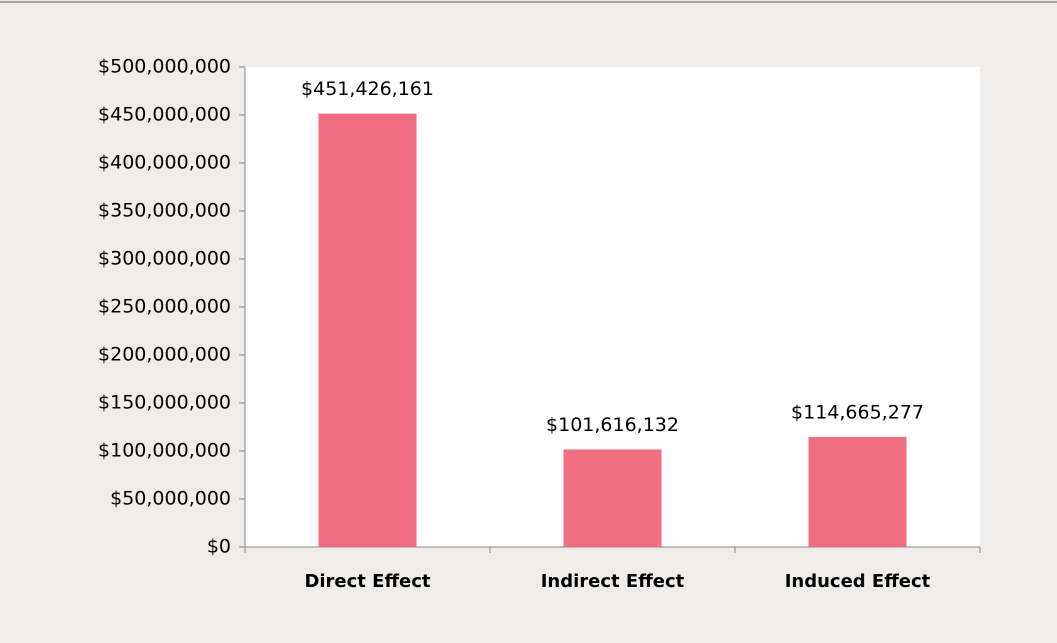  I want to click on data-label: $101,616,132, so click(612, 425).